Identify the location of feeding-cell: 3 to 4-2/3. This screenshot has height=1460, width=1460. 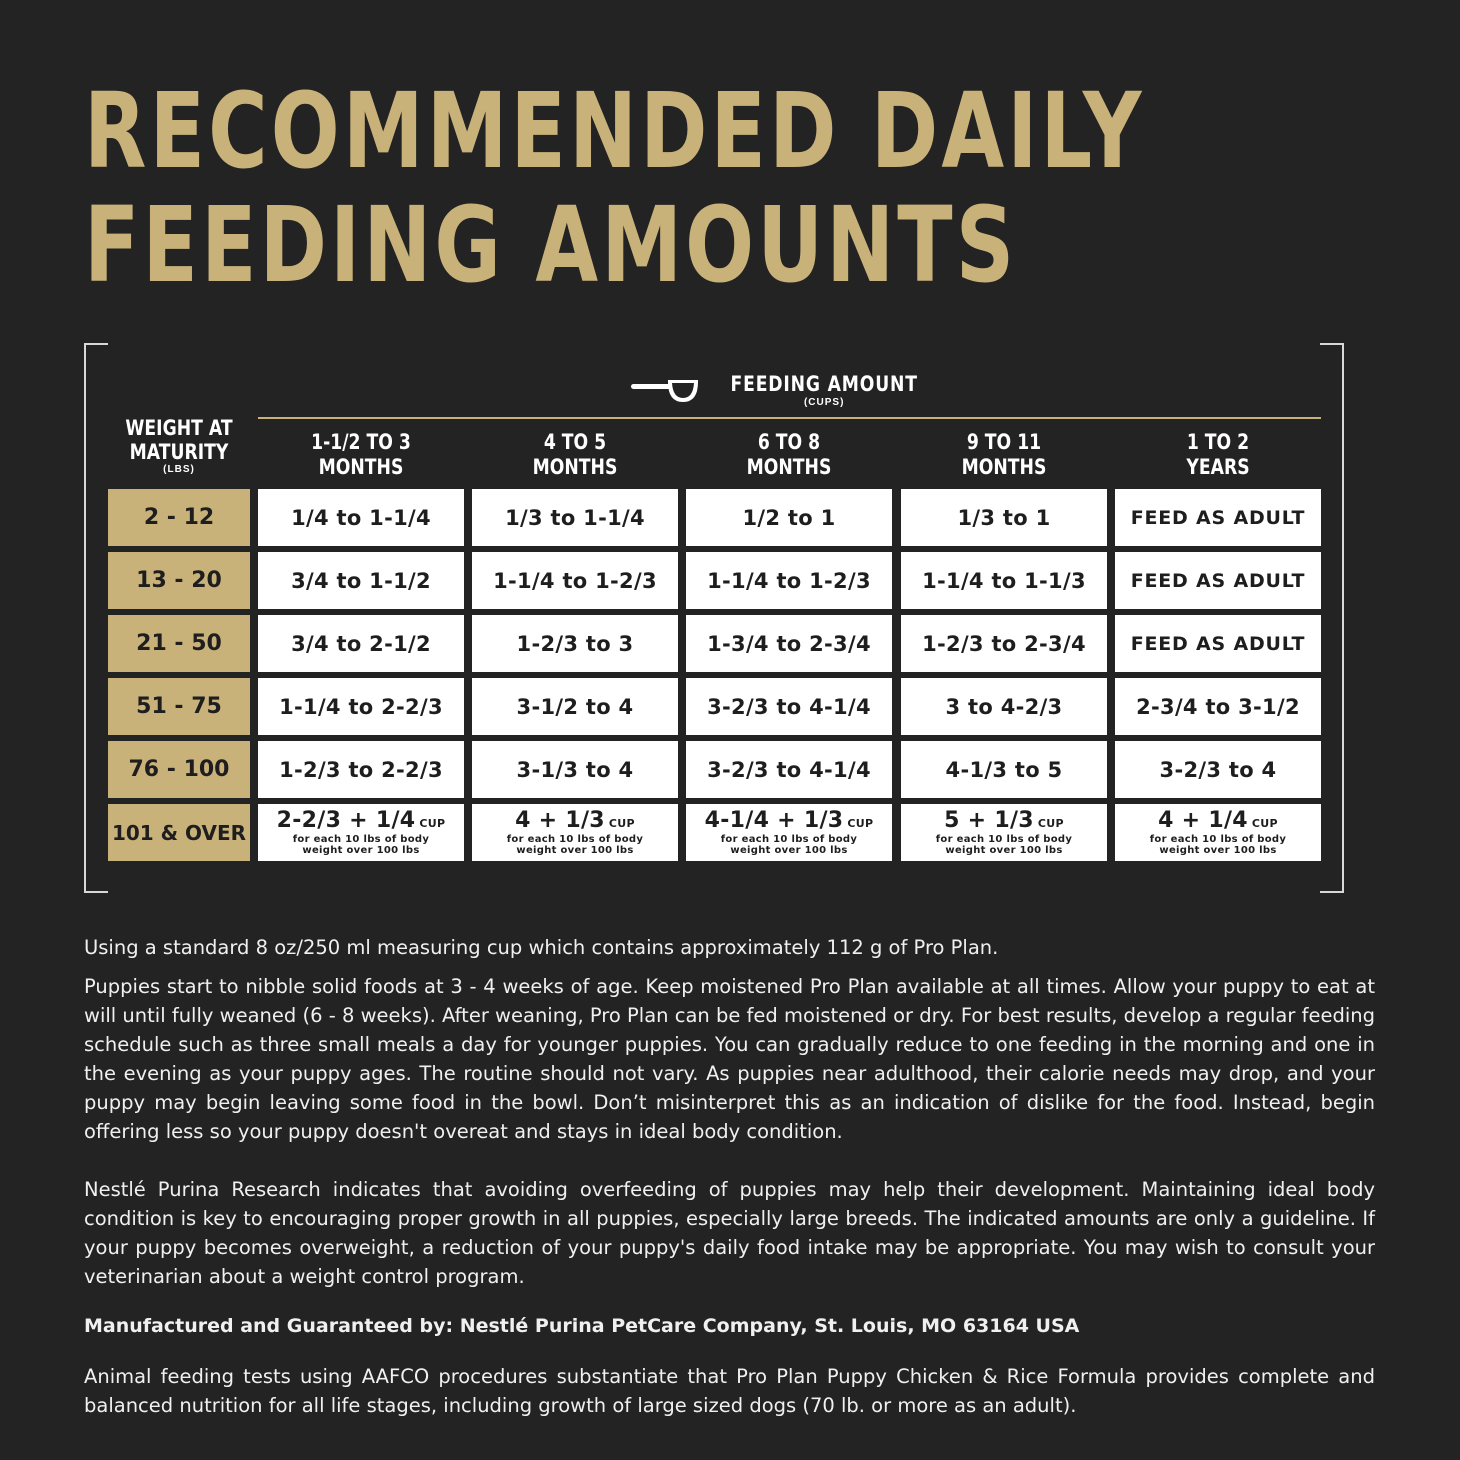
(1004, 706).